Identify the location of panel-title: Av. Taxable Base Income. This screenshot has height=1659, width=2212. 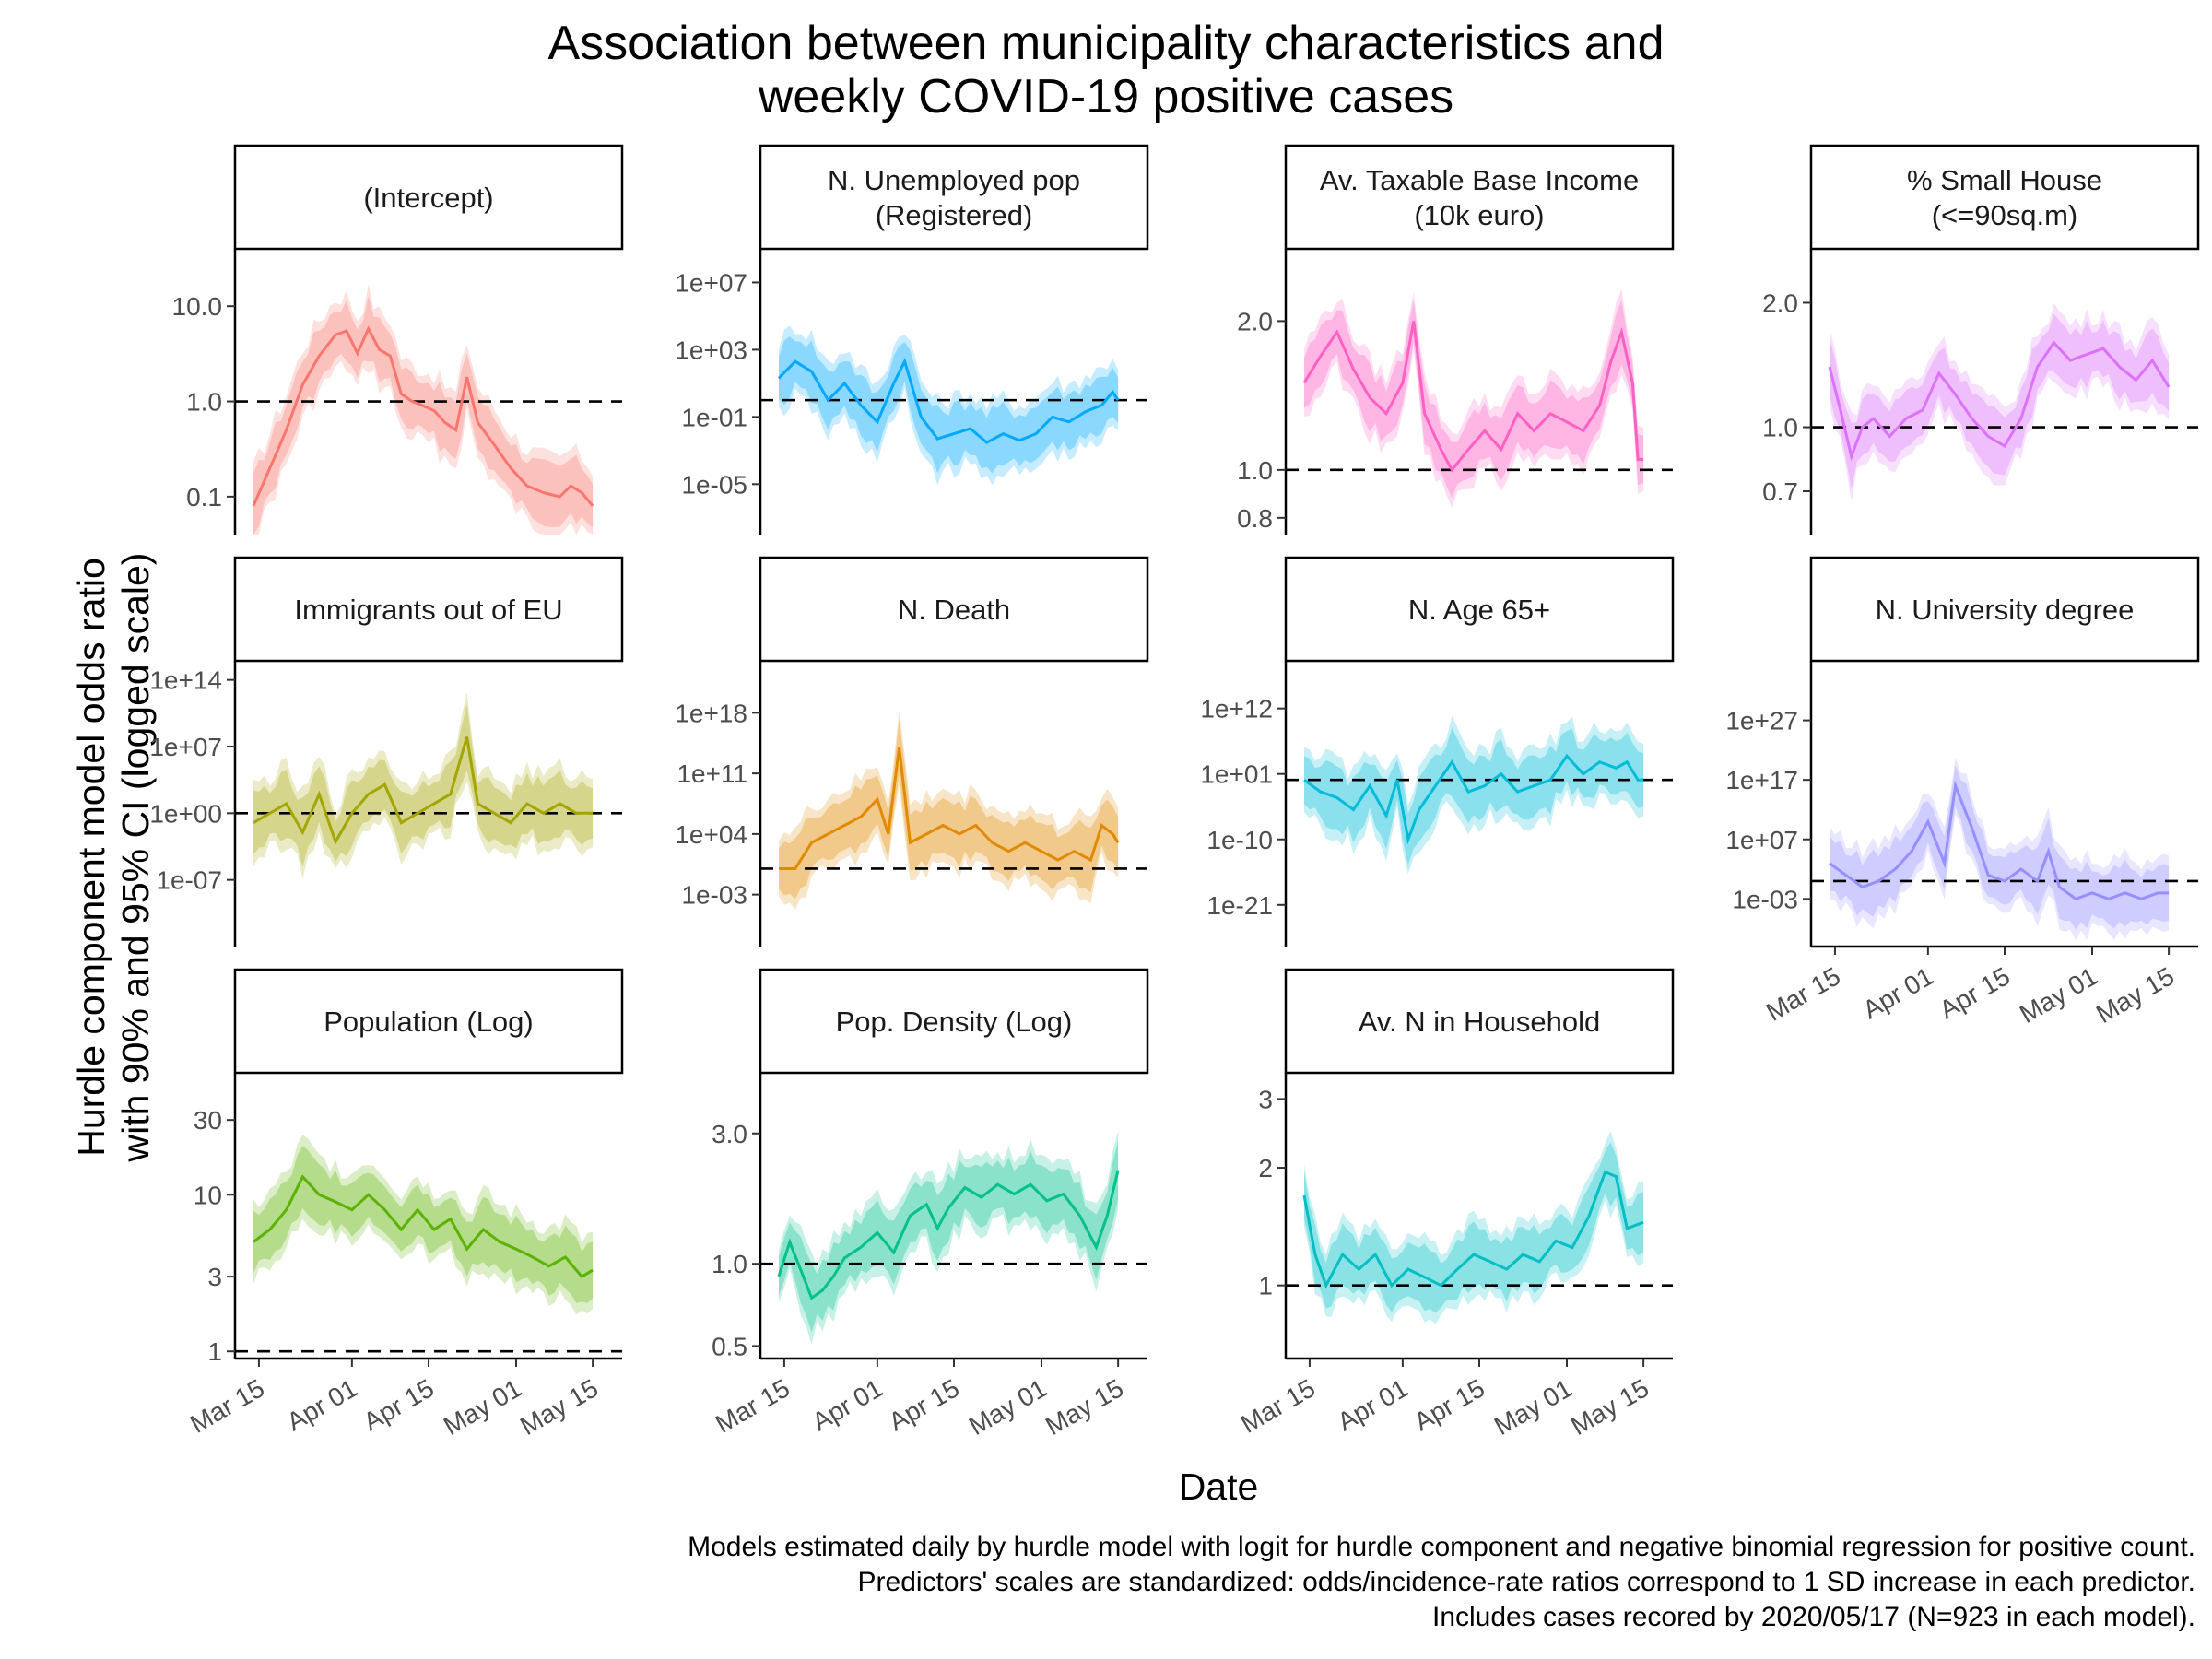
(1479, 180).